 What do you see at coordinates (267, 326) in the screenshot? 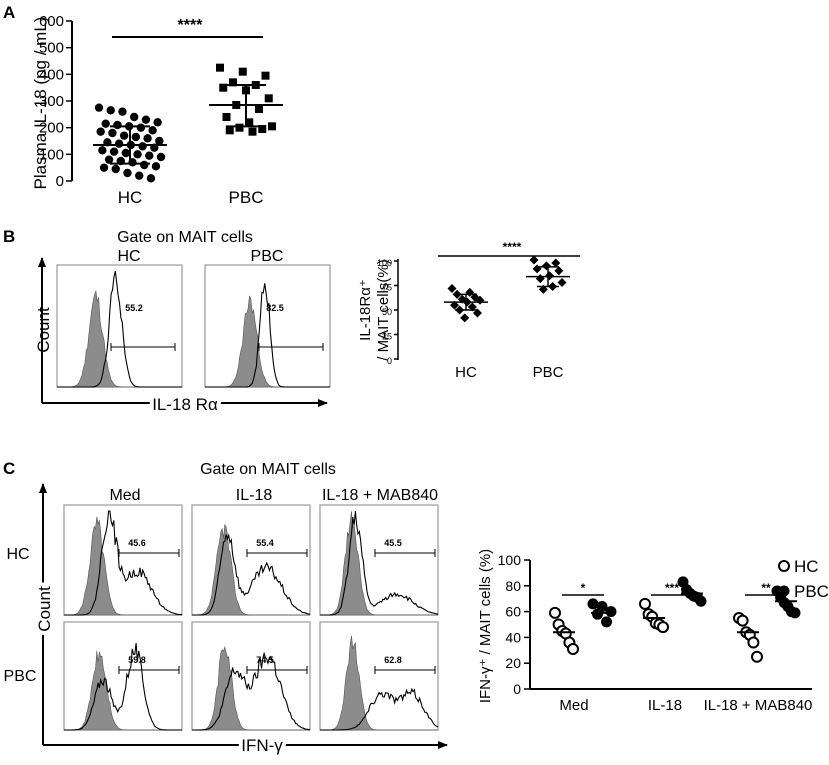
I see `panel-b-histogram-pbc: 82.5` at bounding box center [267, 326].